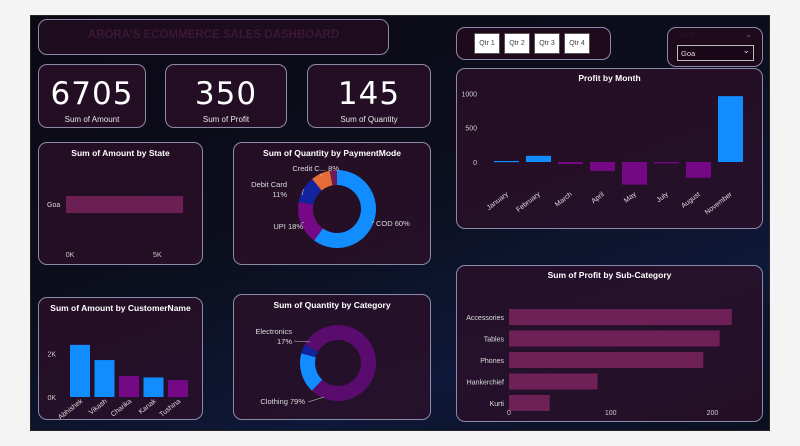 This screenshot has height=446, width=800. Describe the element at coordinates (688, 53) in the screenshot. I see `state-dropdown-value: Goa` at that location.